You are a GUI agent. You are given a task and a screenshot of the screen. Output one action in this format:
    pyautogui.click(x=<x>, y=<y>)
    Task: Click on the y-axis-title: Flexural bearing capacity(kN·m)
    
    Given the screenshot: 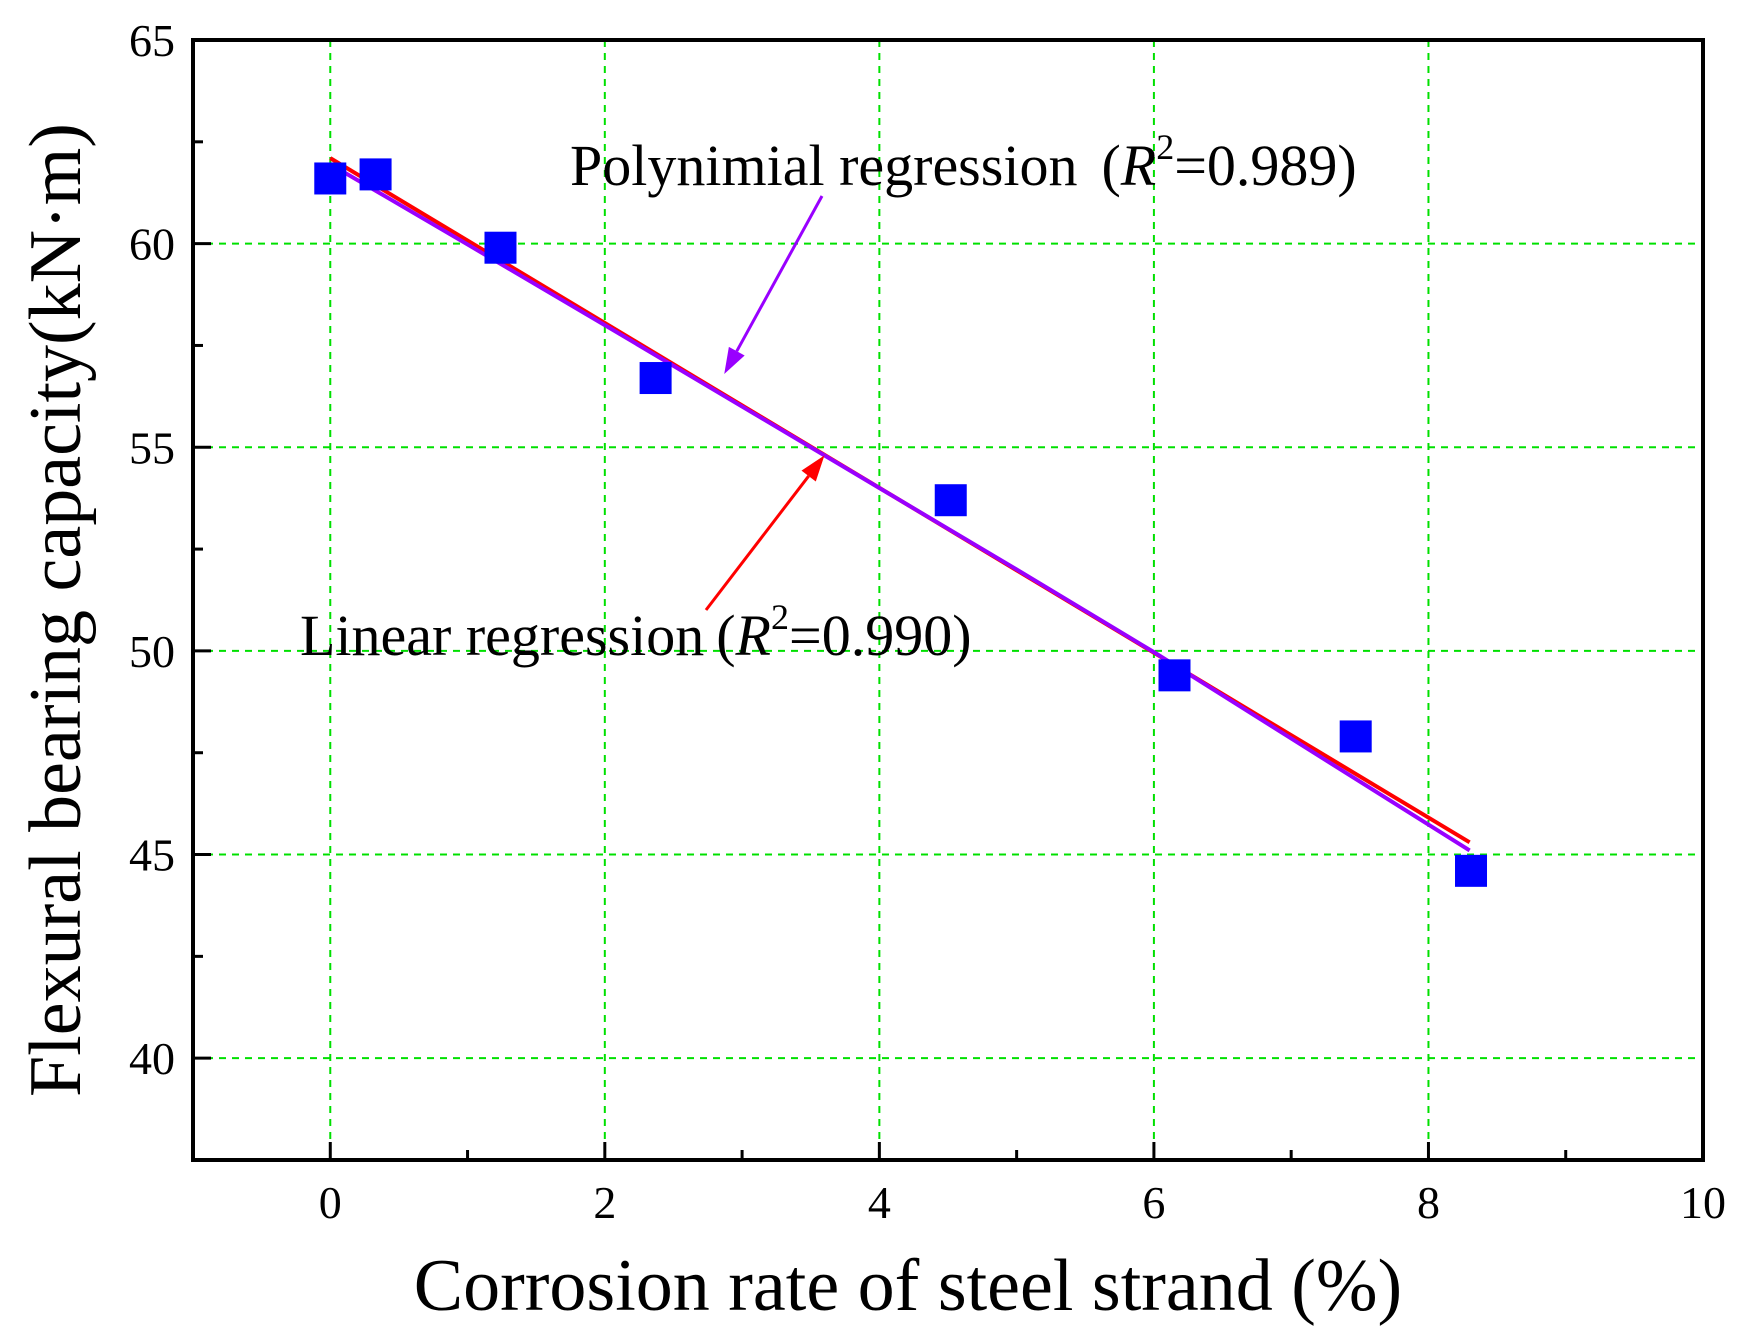 What is the action you would take?
    pyautogui.click(x=56, y=610)
    